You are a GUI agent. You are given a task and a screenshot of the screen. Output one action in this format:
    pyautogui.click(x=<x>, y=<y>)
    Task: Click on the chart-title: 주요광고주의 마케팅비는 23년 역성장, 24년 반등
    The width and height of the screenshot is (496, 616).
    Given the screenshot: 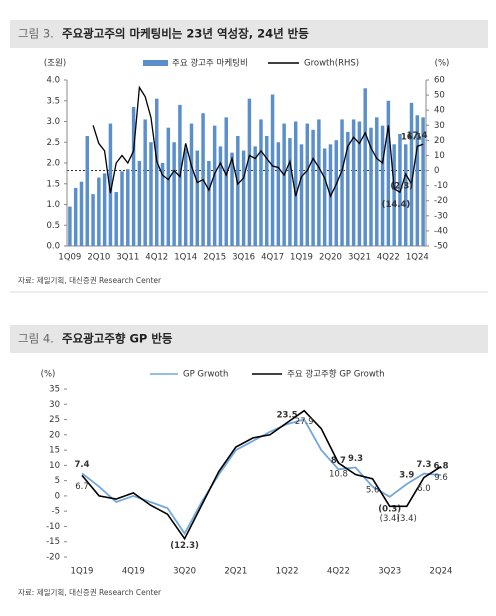 What is the action you would take?
    pyautogui.click(x=185, y=34)
    